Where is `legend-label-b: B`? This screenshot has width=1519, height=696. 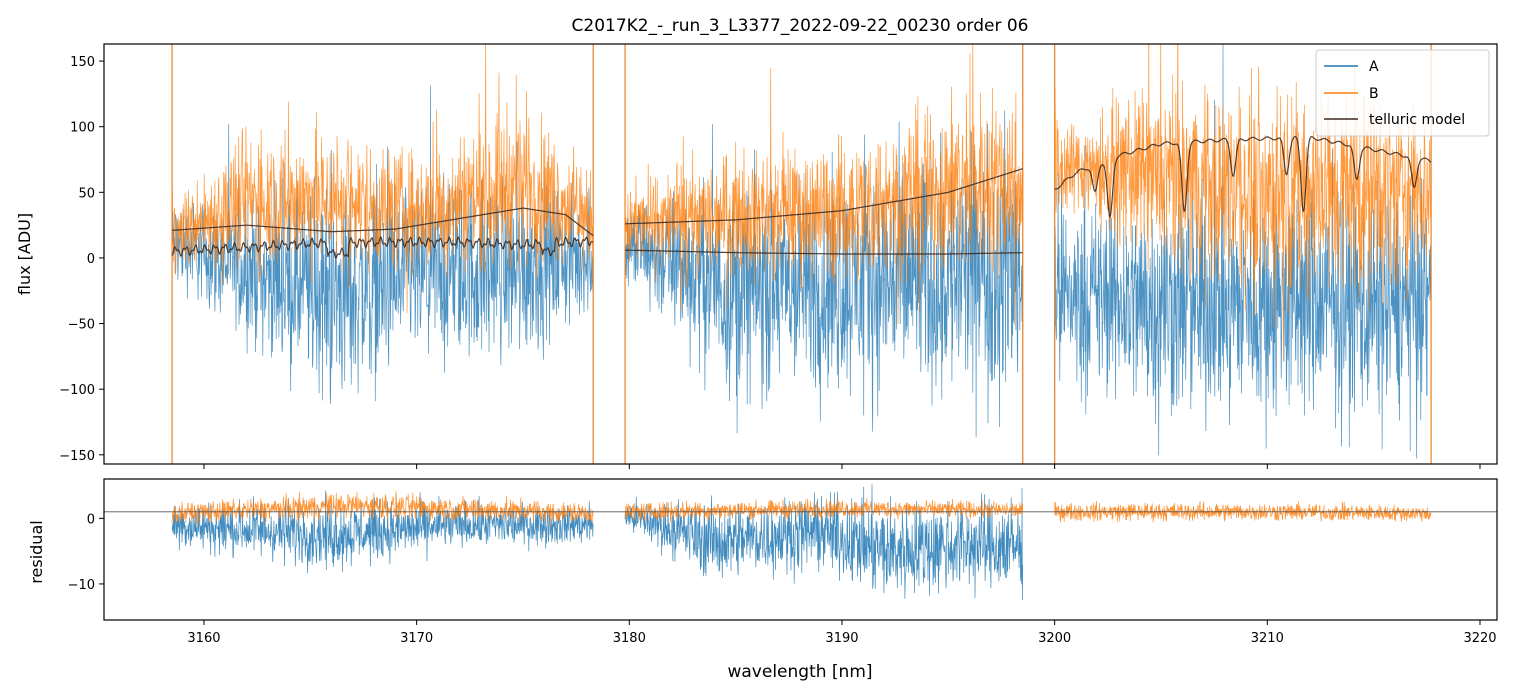
legend-label-b: B is located at coordinates (1374, 94).